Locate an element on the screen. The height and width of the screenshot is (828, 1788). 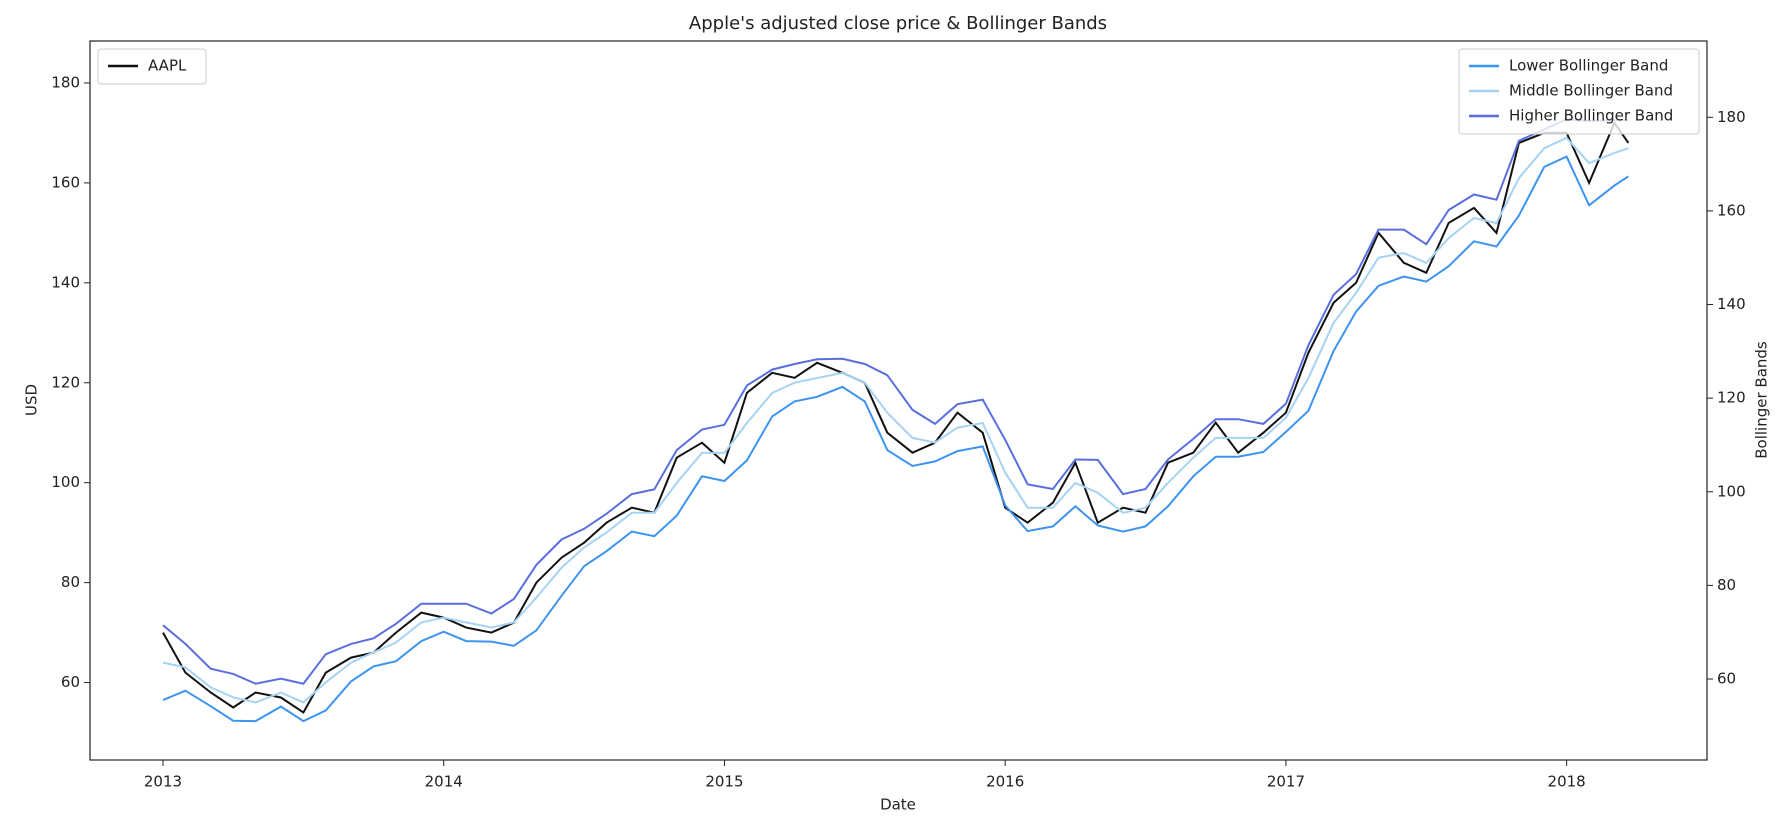
x-tick-label: 2013 is located at coordinates (163, 782).